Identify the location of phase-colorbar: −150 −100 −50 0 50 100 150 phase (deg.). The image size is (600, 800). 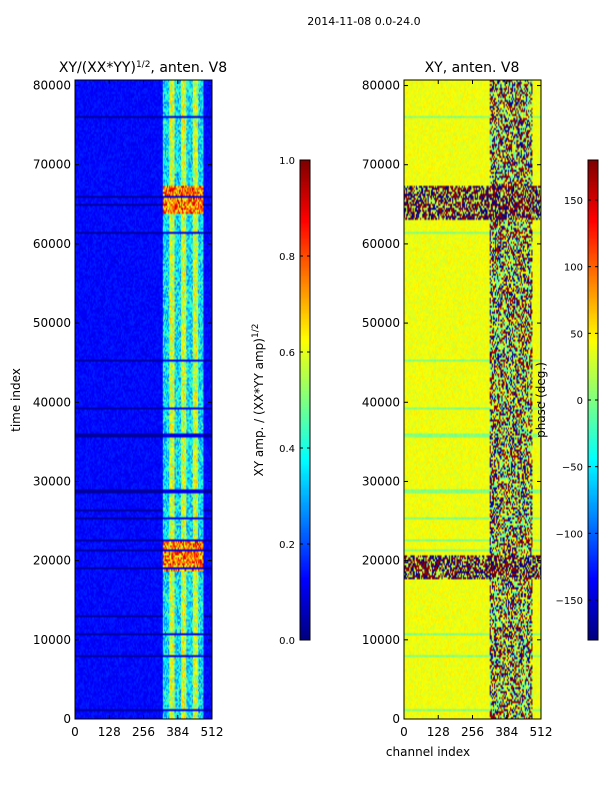
(566, 400).